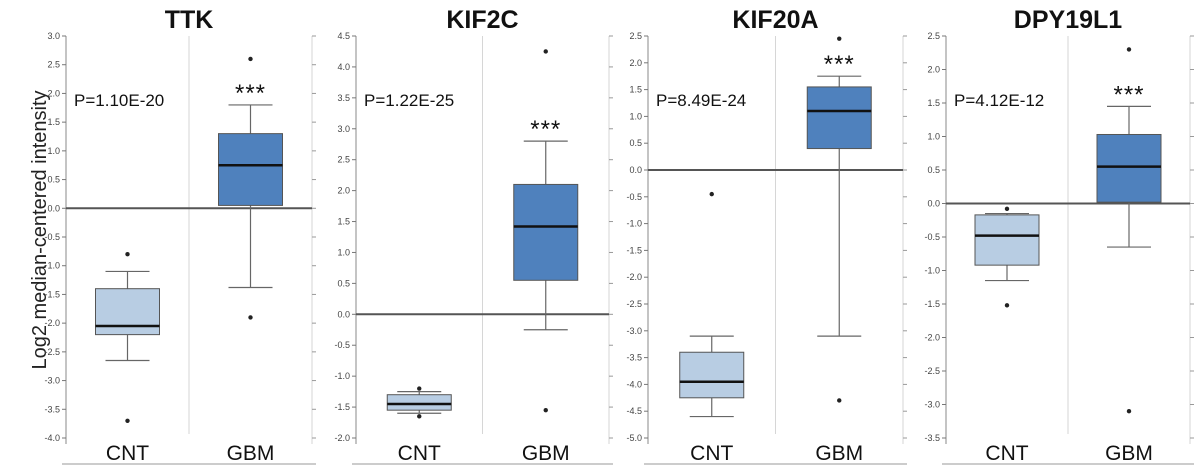 The image size is (1197, 468). Describe the element at coordinates (343, 36) in the screenshot. I see `y-tick-label: 4.5` at that location.